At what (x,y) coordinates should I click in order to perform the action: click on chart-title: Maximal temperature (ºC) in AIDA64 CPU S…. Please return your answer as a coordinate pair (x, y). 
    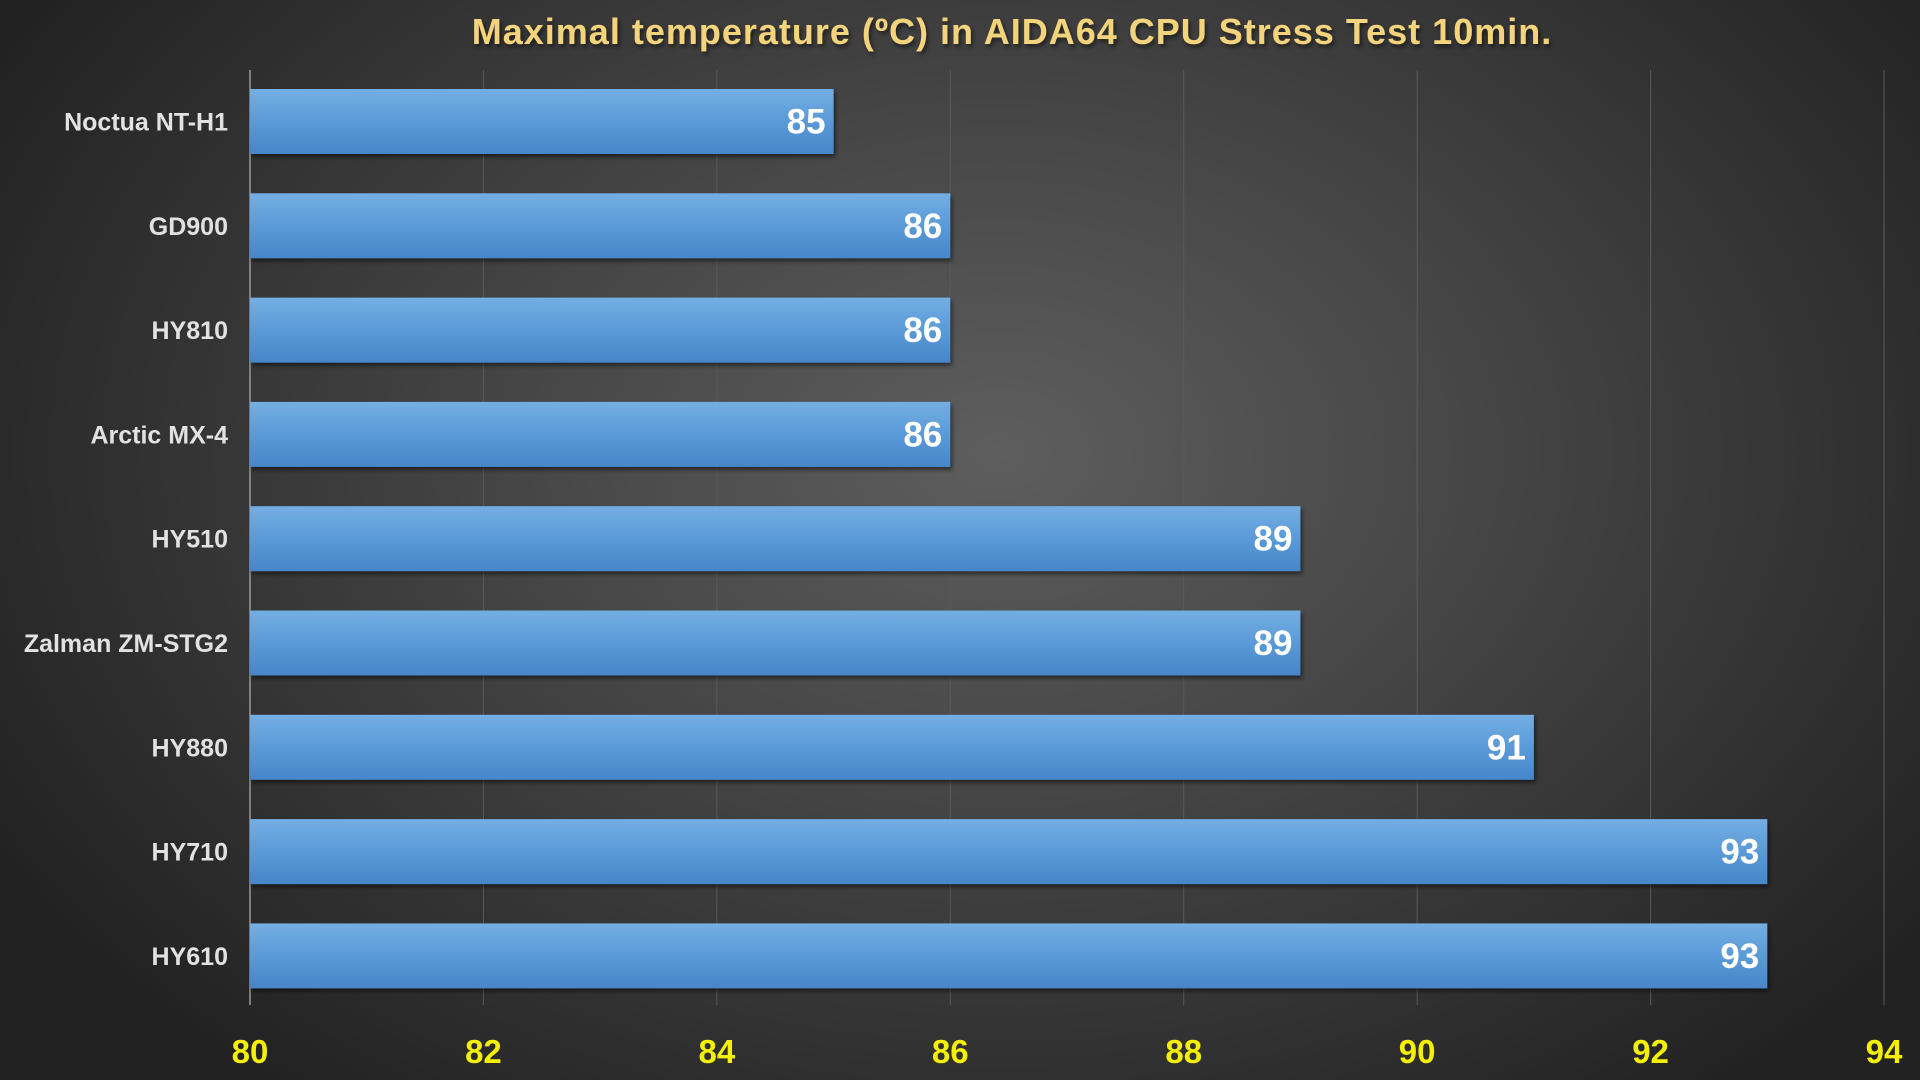
    Looking at the image, I should click on (1012, 31).